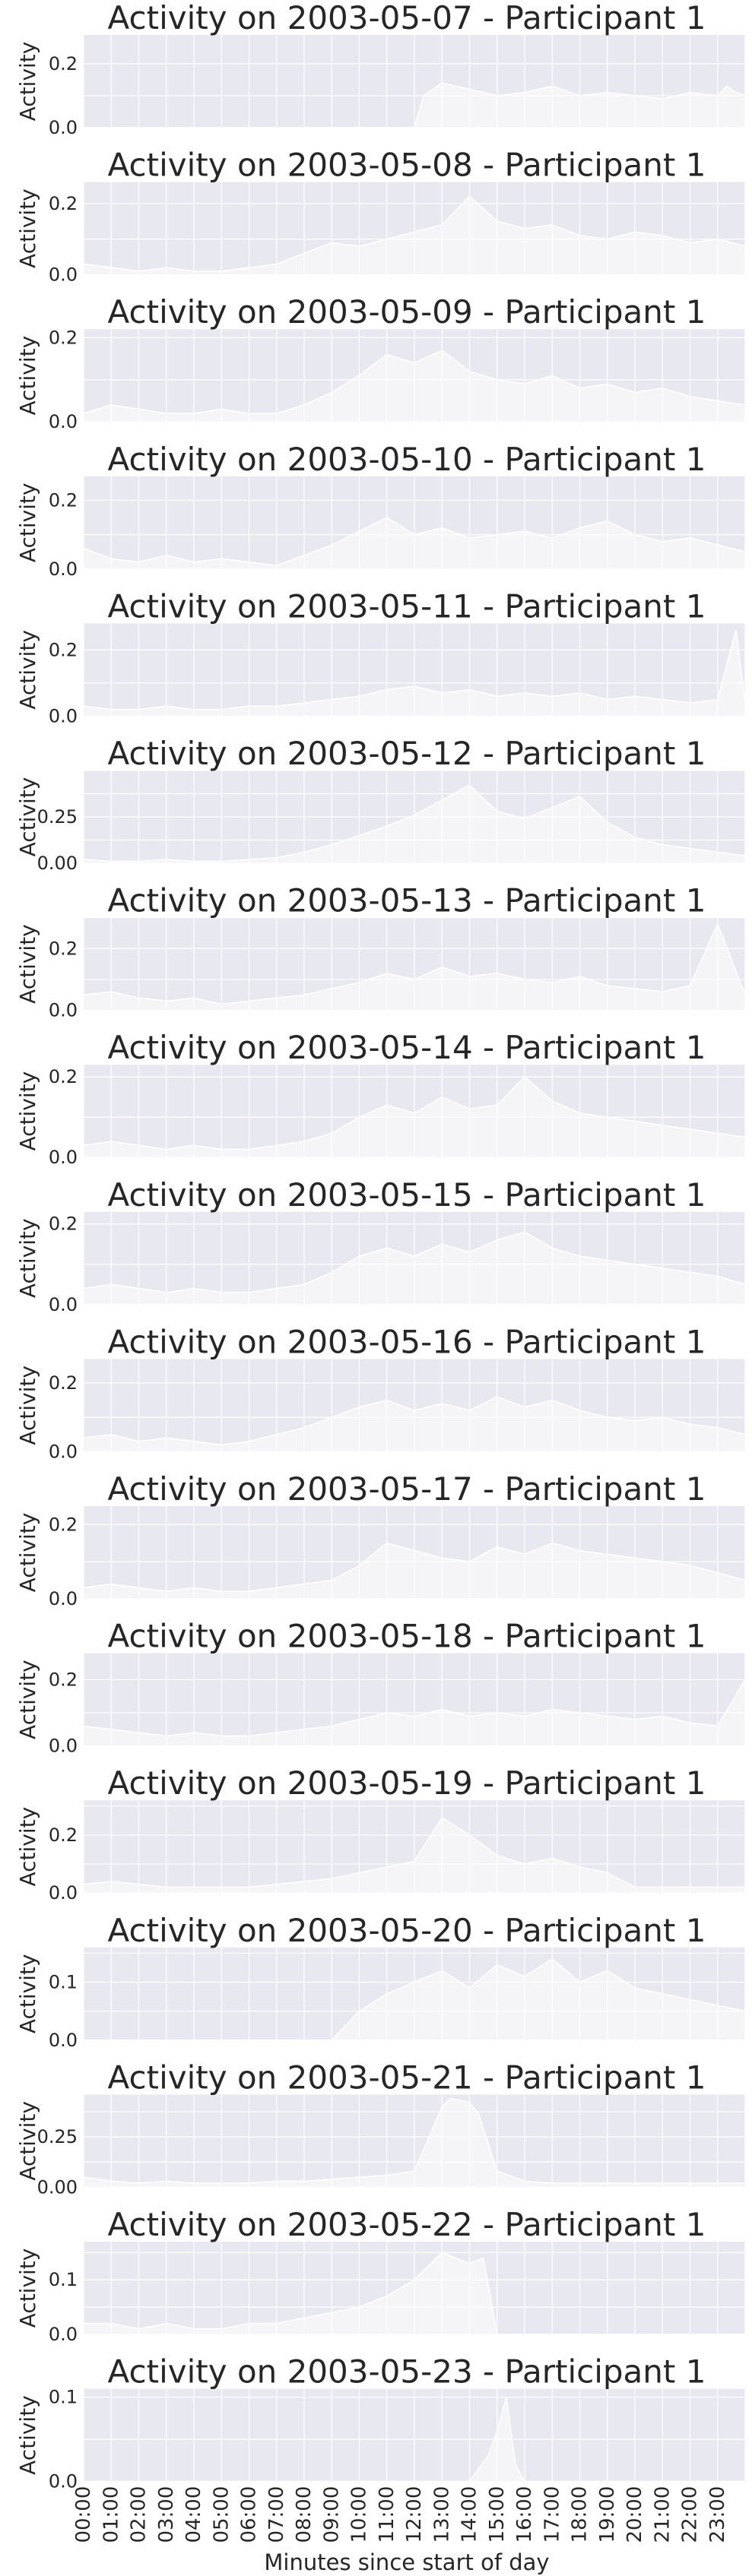 Image resolution: width=752 pixels, height=2576 pixels. What do you see at coordinates (407, 1636) in the screenshot?
I see `subplot-title: Activity on 2003-05-18 - Participant 1` at bounding box center [407, 1636].